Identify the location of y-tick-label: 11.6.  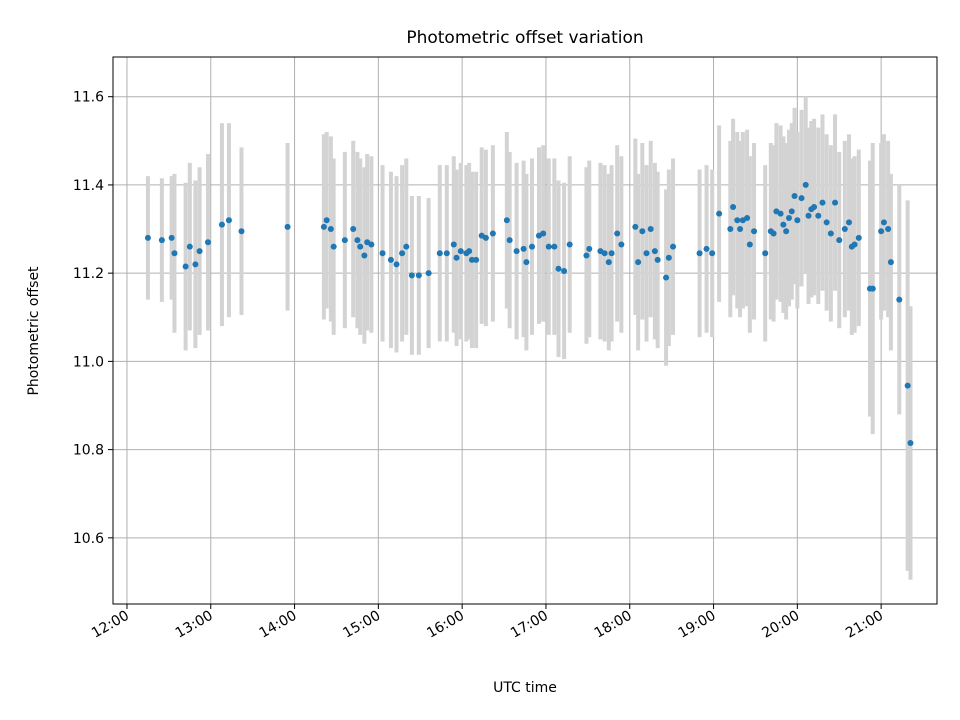
(88, 98).